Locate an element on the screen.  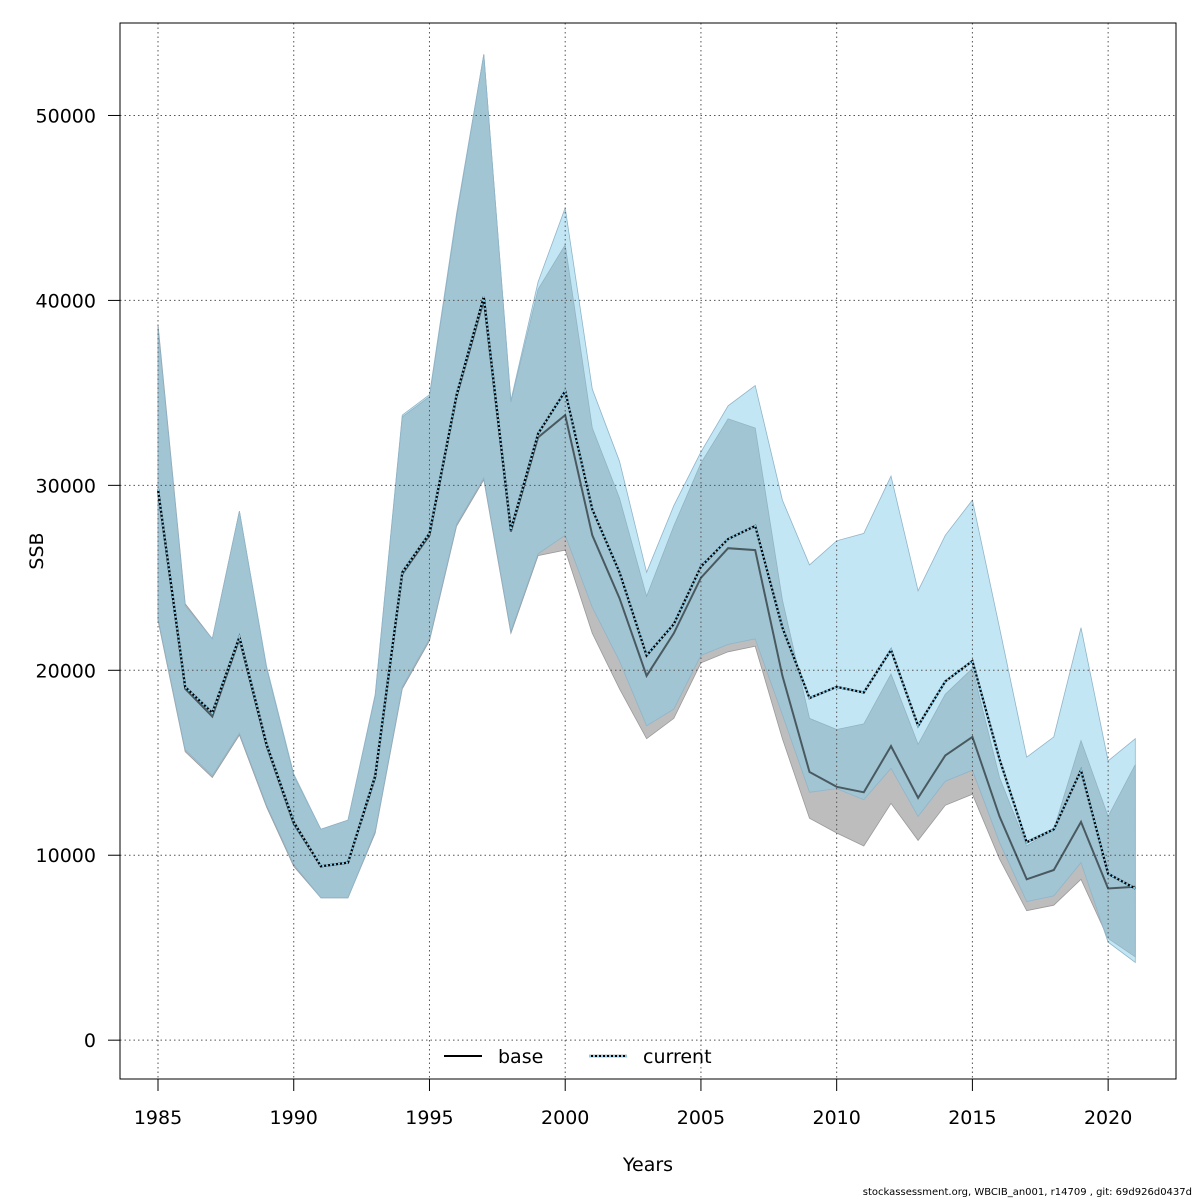
legend: base current is located at coordinates (578, 1057).